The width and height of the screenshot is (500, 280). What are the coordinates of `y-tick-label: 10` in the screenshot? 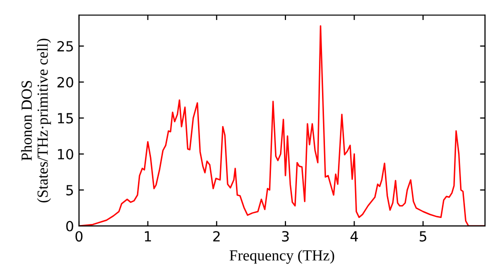 It's located at (66, 154).